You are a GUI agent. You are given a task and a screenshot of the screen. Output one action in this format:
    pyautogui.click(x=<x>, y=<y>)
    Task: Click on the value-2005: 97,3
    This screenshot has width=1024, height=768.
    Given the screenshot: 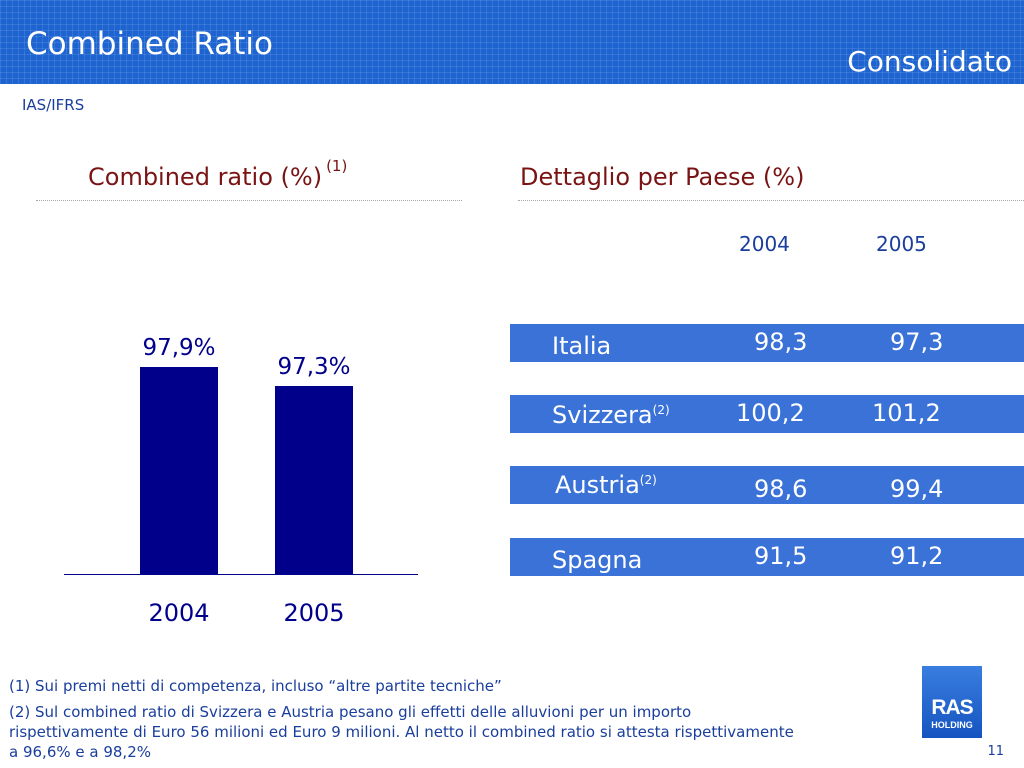 What is the action you would take?
    pyautogui.click(x=917, y=342)
    